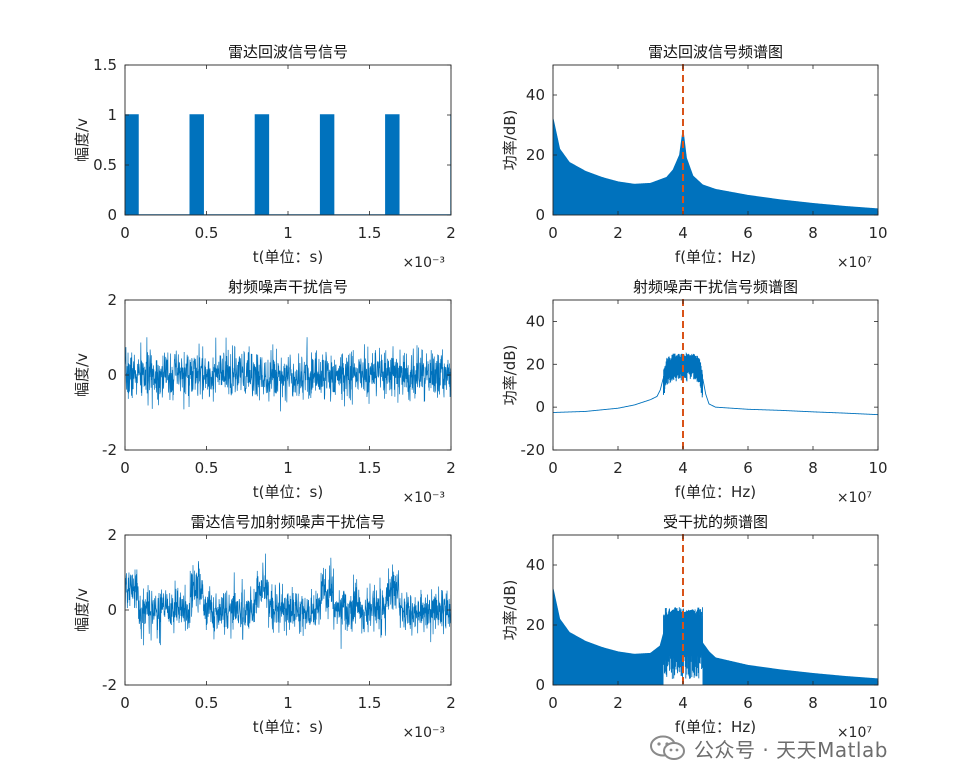 The width and height of the screenshot is (970, 784). What do you see at coordinates (533, 450) in the screenshot?
I see `y-tick-label: -20` at bounding box center [533, 450].